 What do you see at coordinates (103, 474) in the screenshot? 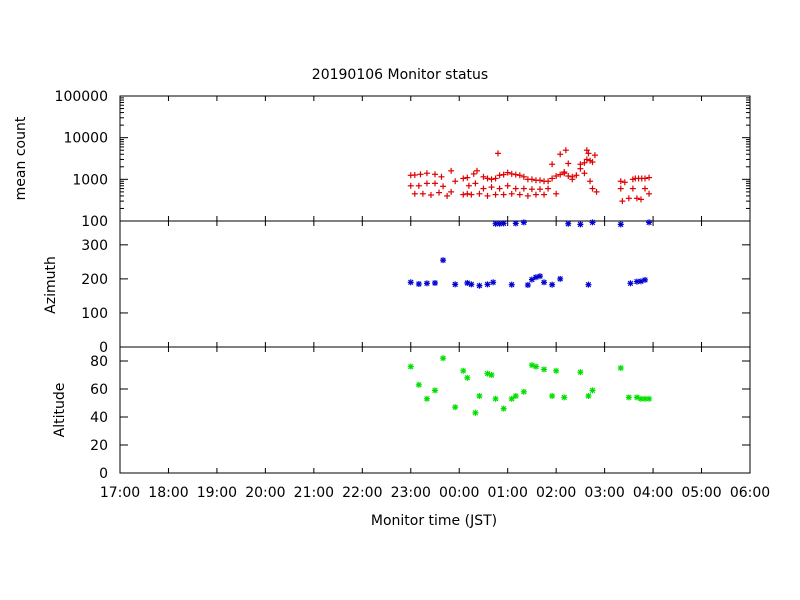
I see `y-tick-label: 0` at bounding box center [103, 474].